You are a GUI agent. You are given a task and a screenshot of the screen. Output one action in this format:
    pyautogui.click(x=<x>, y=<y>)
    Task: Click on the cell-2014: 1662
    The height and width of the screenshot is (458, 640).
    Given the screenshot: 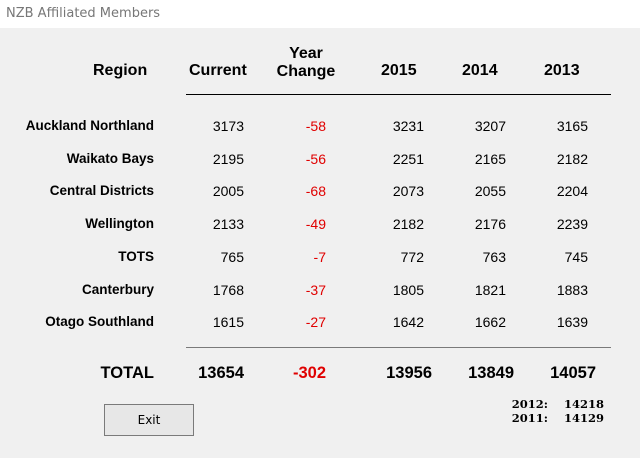 What is the action you would take?
    pyautogui.click(x=490, y=322)
    